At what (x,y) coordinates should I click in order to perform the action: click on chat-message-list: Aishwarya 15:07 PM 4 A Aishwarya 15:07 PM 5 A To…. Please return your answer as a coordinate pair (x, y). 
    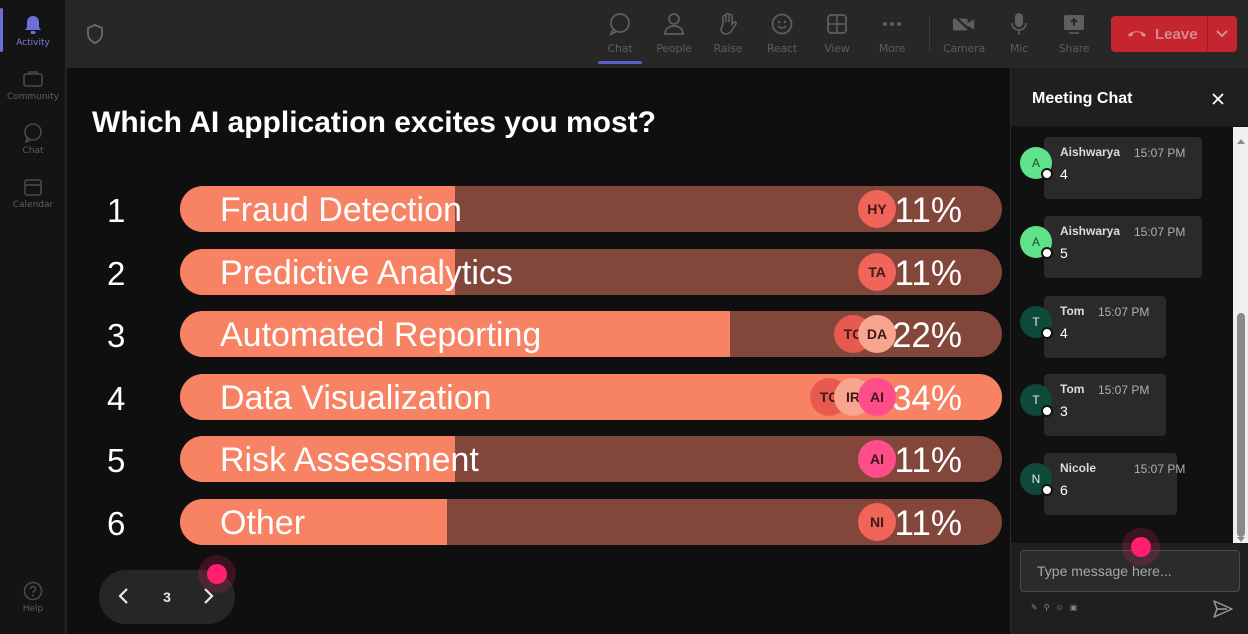
    Looking at the image, I should click on (1122, 335).